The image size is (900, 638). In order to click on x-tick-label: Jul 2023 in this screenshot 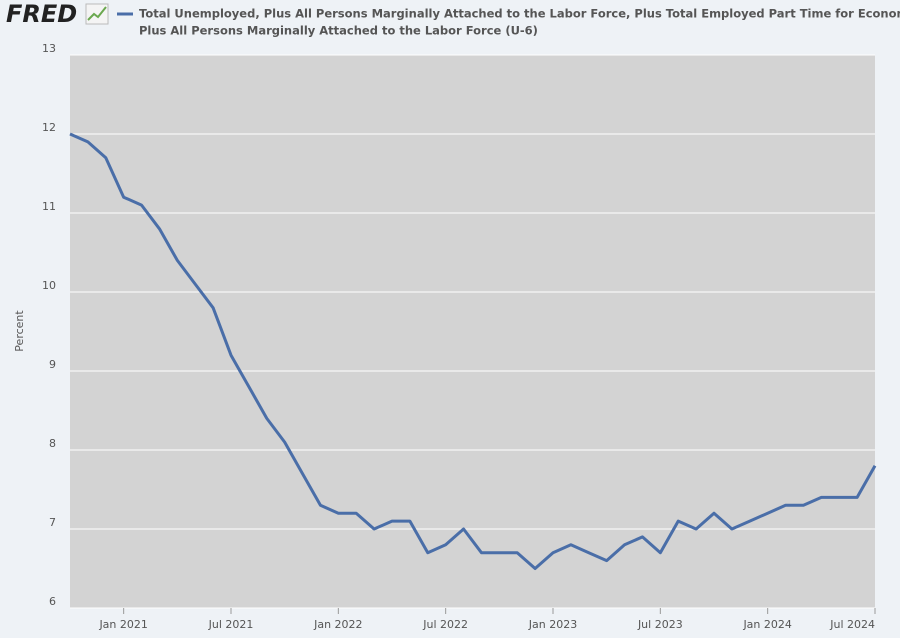, I will do `click(660, 624)`.